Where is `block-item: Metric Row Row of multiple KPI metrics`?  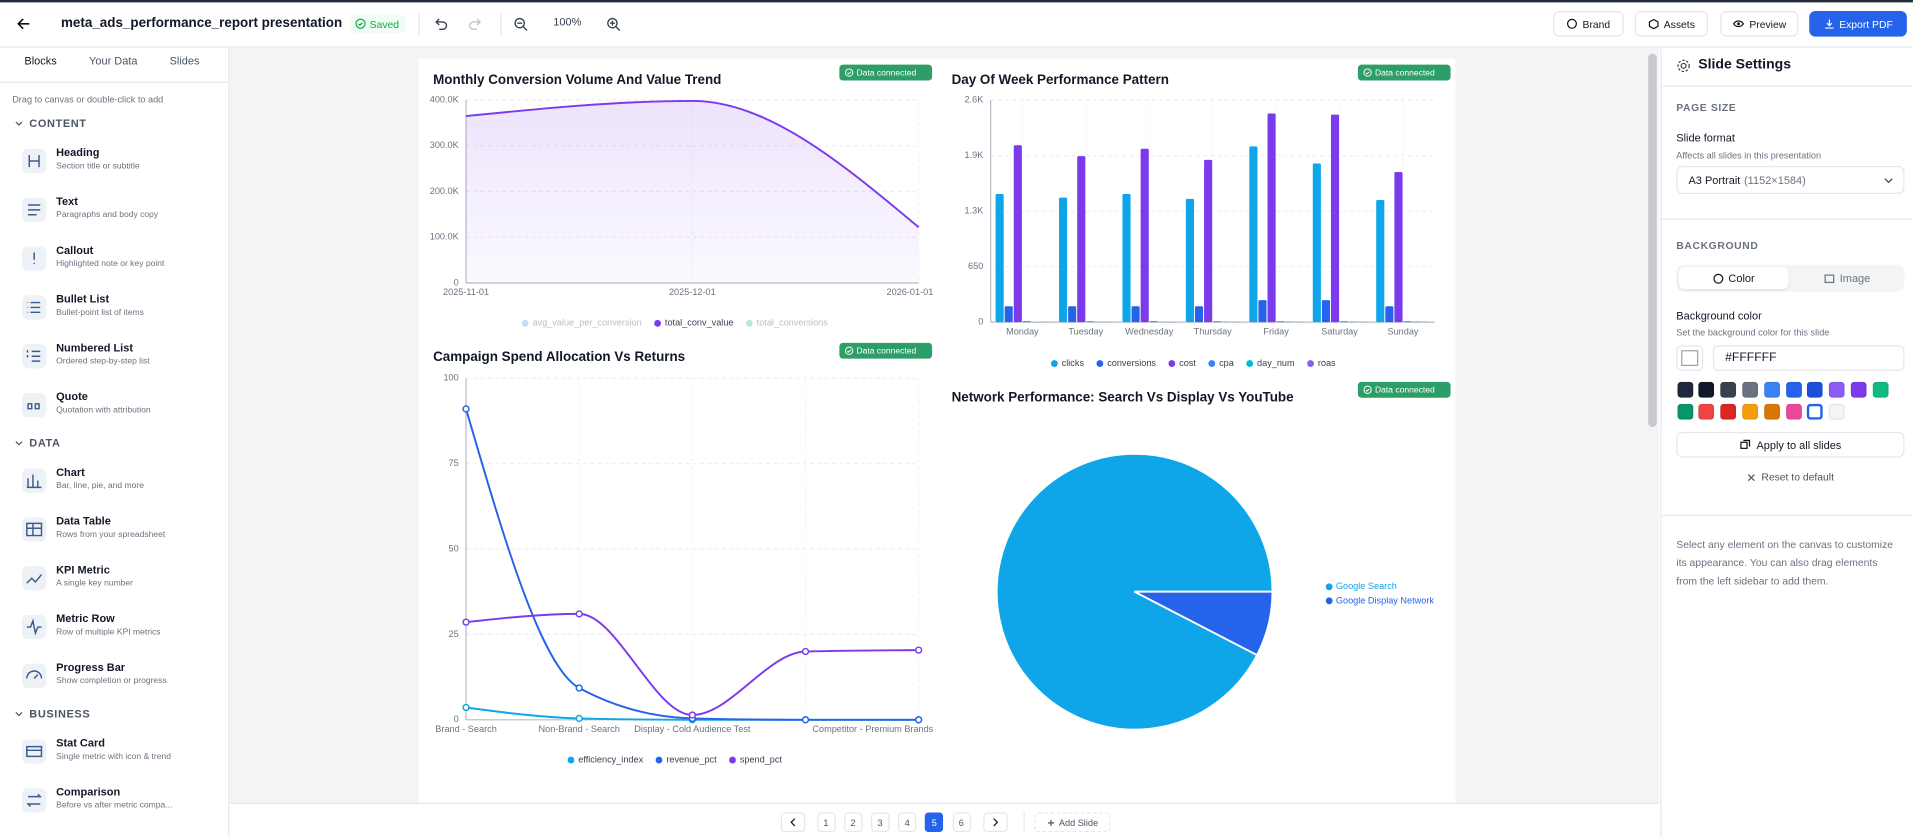
block-item: Metric Row Row of multiple KPI metrics is located at coordinates (115, 627).